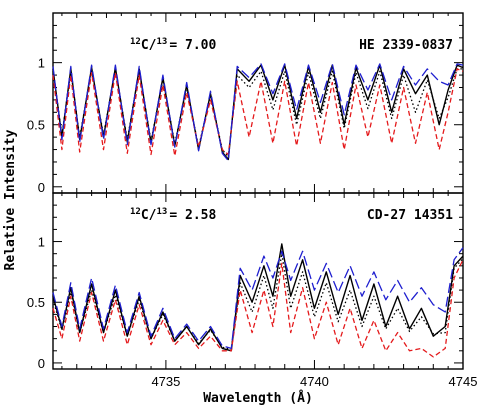 This screenshot has width=491, height=409. What do you see at coordinates (149, 45) in the screenshot?
I see `top-ratio-prefix: C/` at bounding box center [149, 45].